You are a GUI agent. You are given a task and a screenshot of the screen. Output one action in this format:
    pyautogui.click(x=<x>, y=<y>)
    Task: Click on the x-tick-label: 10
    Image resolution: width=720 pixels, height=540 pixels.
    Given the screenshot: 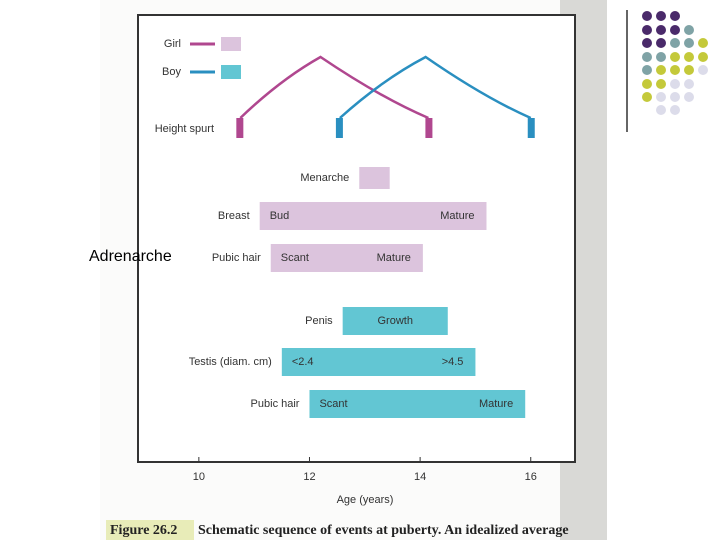 What is the action you would take?
    pyautogui.click(x=199, y=477)
    